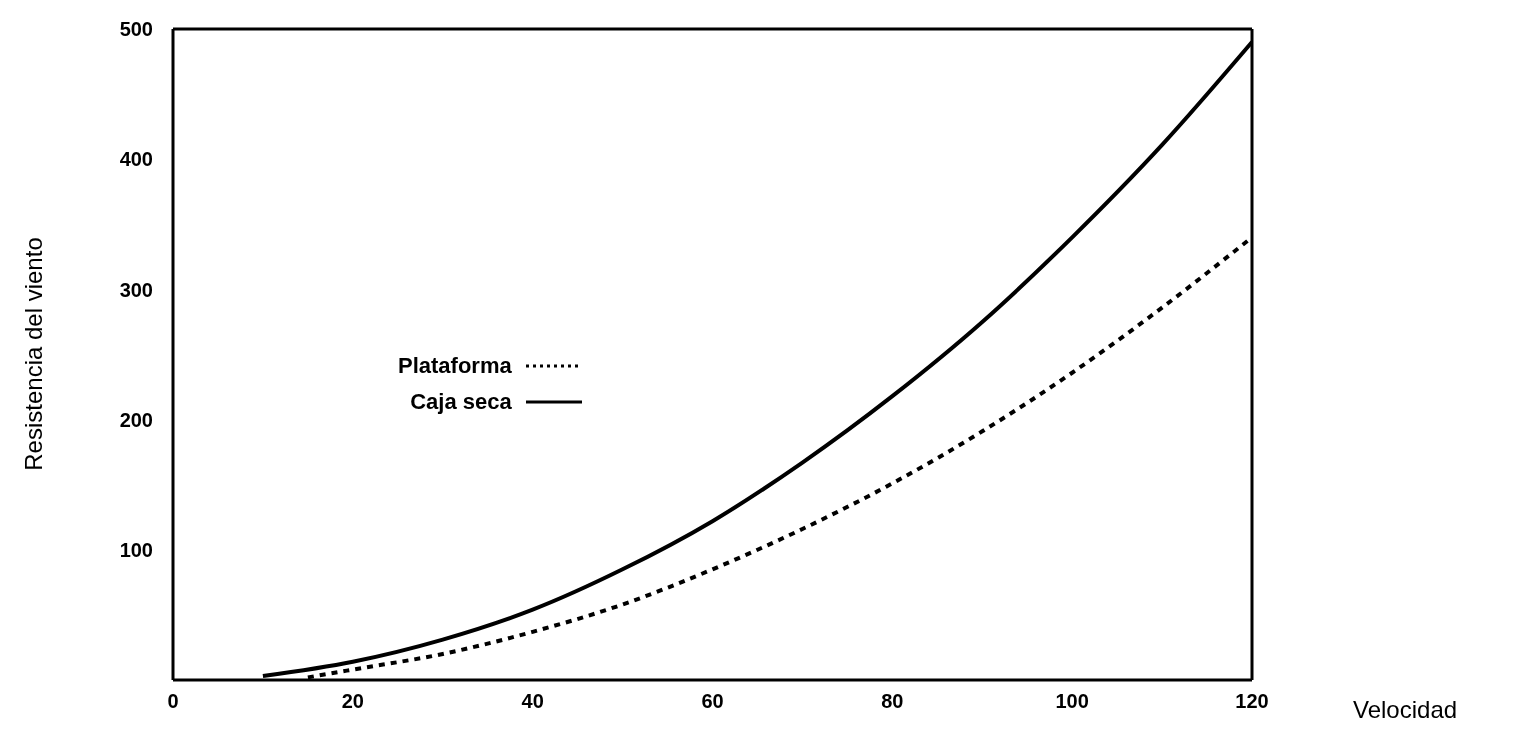 This screenshot has width=1513, height=735. I want to click on x-tick-label: 80, so click(892, 701).